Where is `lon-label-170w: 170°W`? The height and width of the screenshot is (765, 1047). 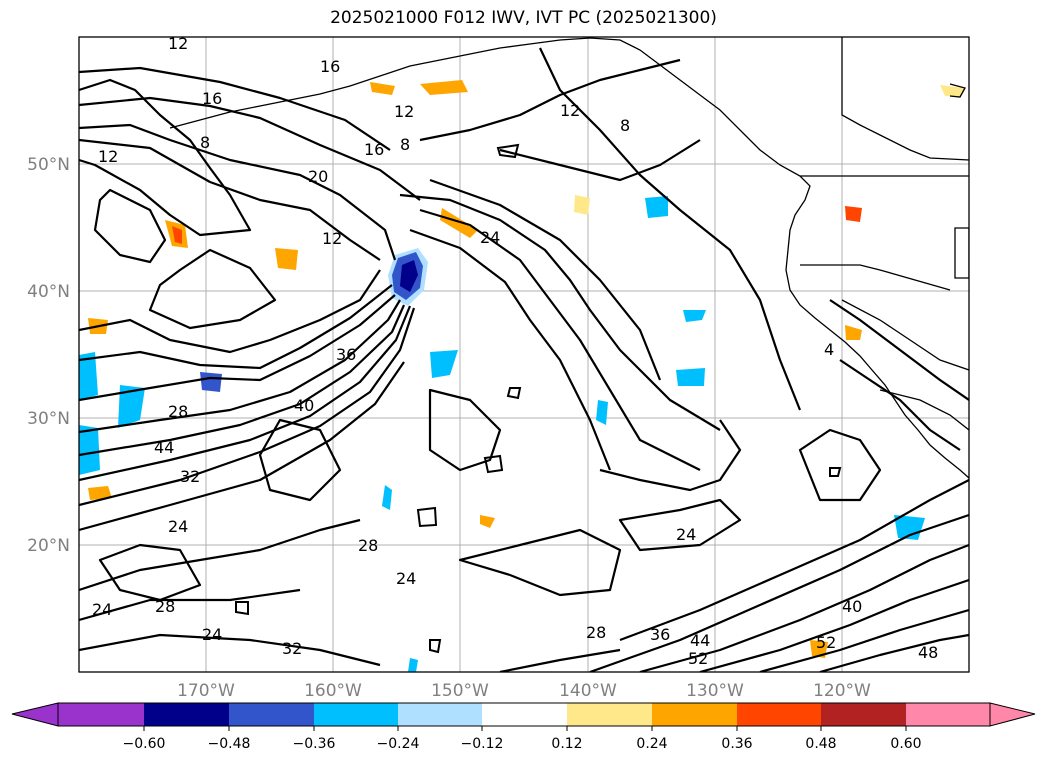
lon-label-170w: 170°W is located at coordinates (206, 691).